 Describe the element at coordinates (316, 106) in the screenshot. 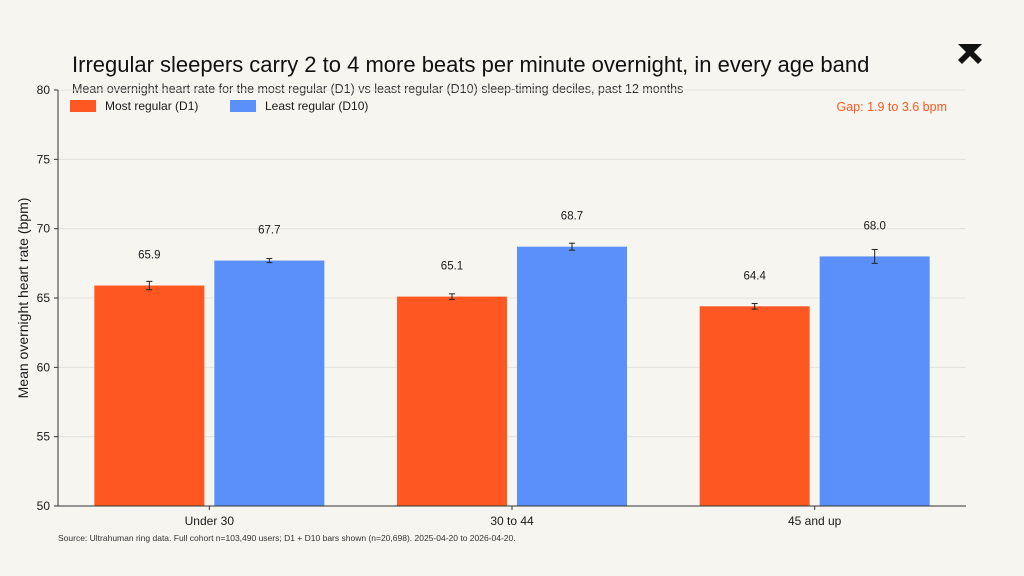

I see `legend-label-d10: Least regular (D10)` at that location.